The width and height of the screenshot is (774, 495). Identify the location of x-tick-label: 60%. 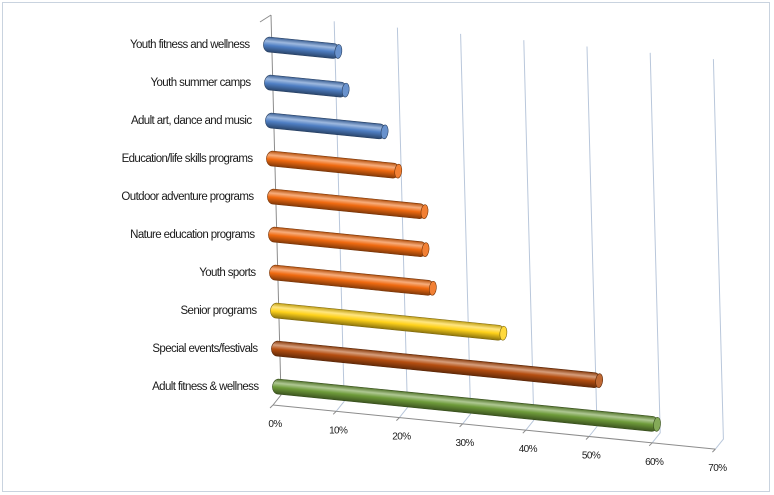
(654, 462).